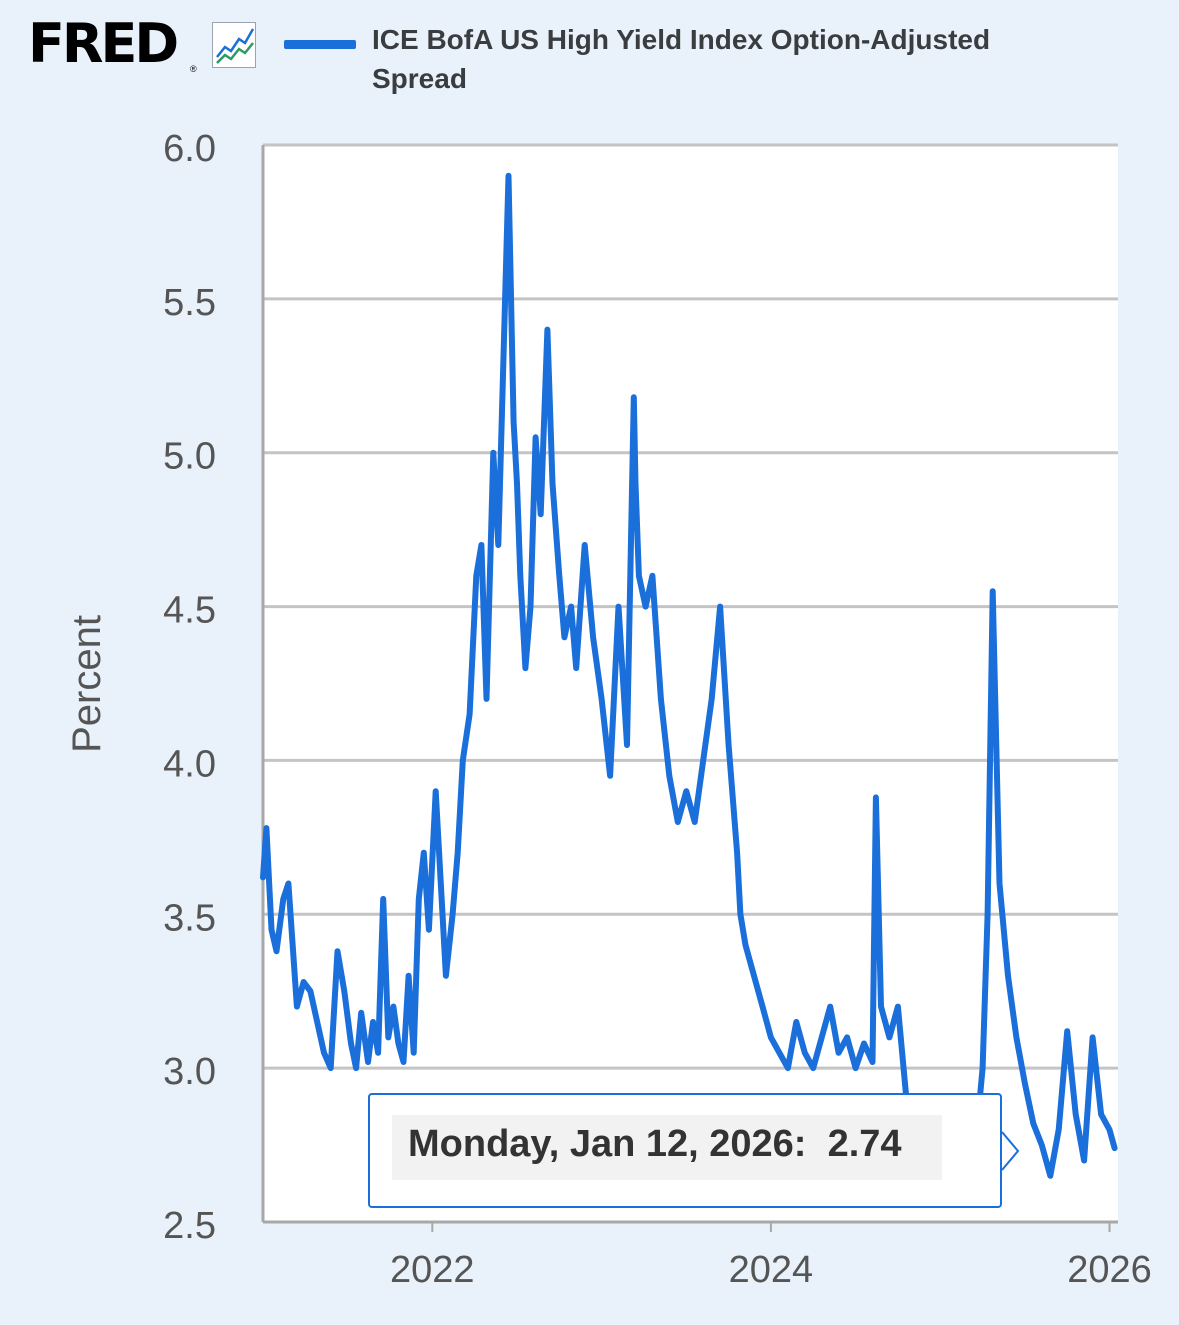  What do you see at coordinates (189, 687) in the screenshot?
I see `y-tick-labels: 2.5 3.0 3.5 4.0 4.5 5.0 5.5 6.0` at bounding box center [189, 687].